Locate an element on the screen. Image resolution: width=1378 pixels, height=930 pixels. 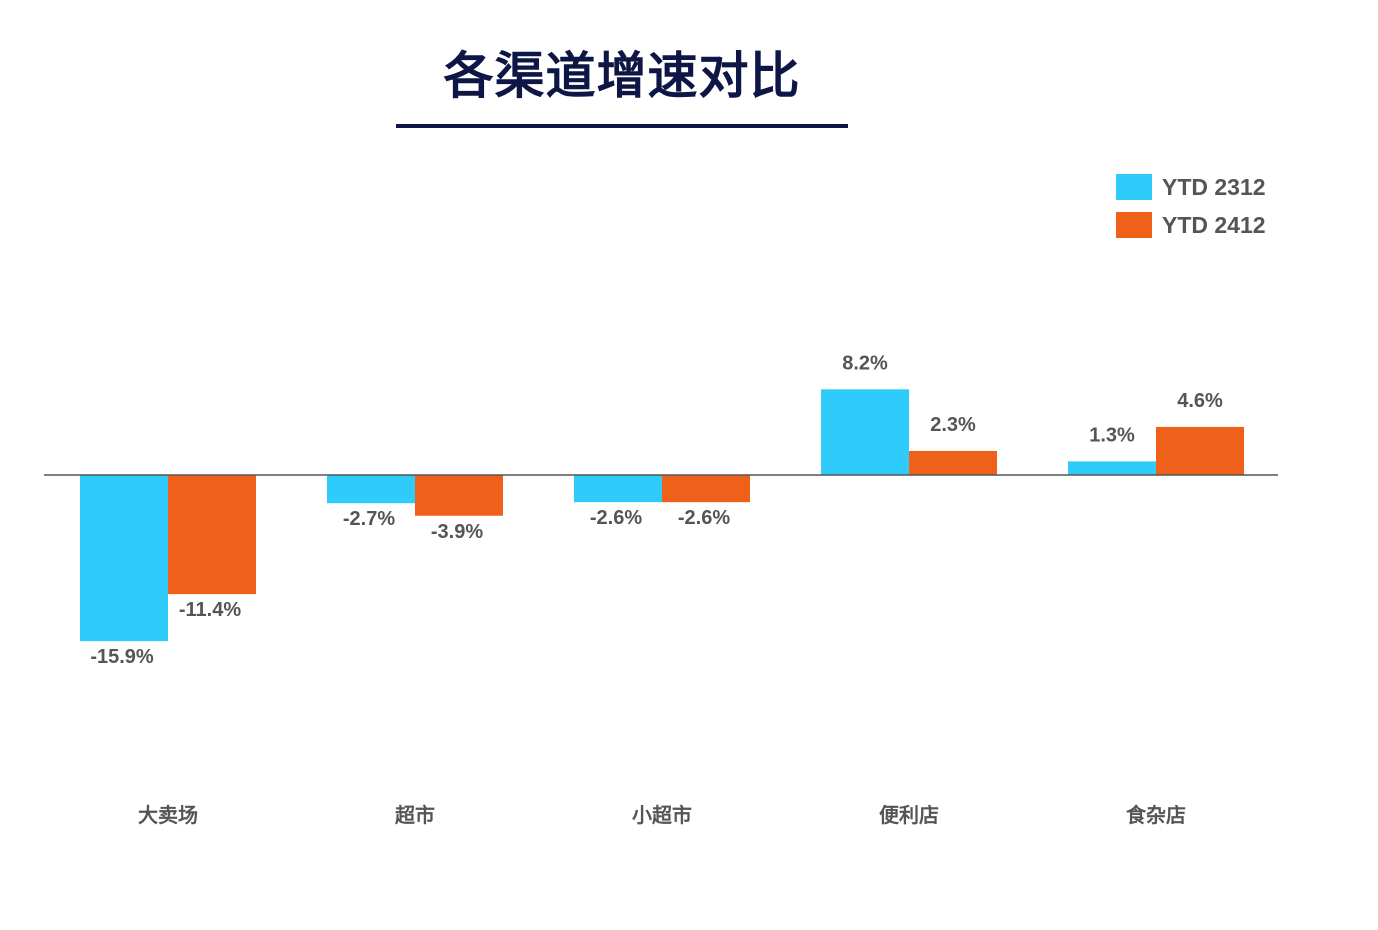
data-label-ytd-2412-1: -11.4% is located at coordinates (210, 610).